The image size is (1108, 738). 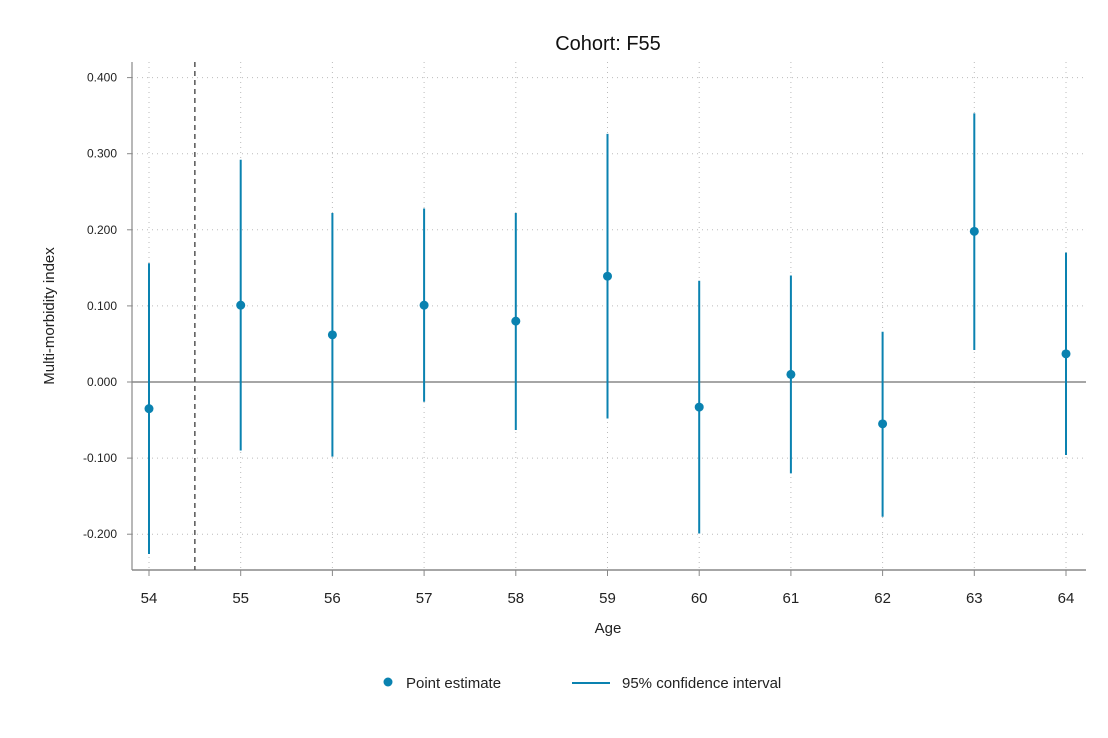 I want to click on chart-title: Cohort: F55, so click(x=608, y=44).